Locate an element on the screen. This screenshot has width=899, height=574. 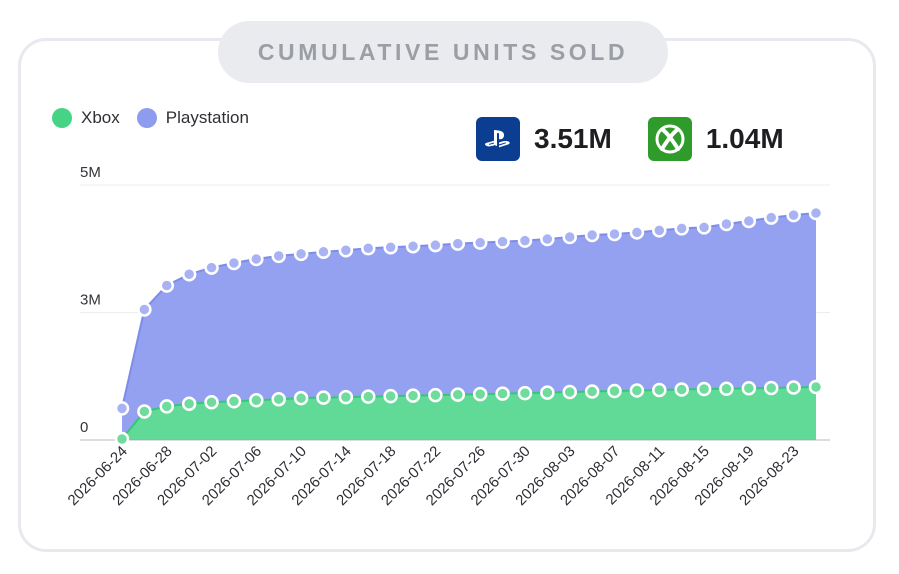
legend-item-playstation: Playstation is located at coordinates (192, 118).